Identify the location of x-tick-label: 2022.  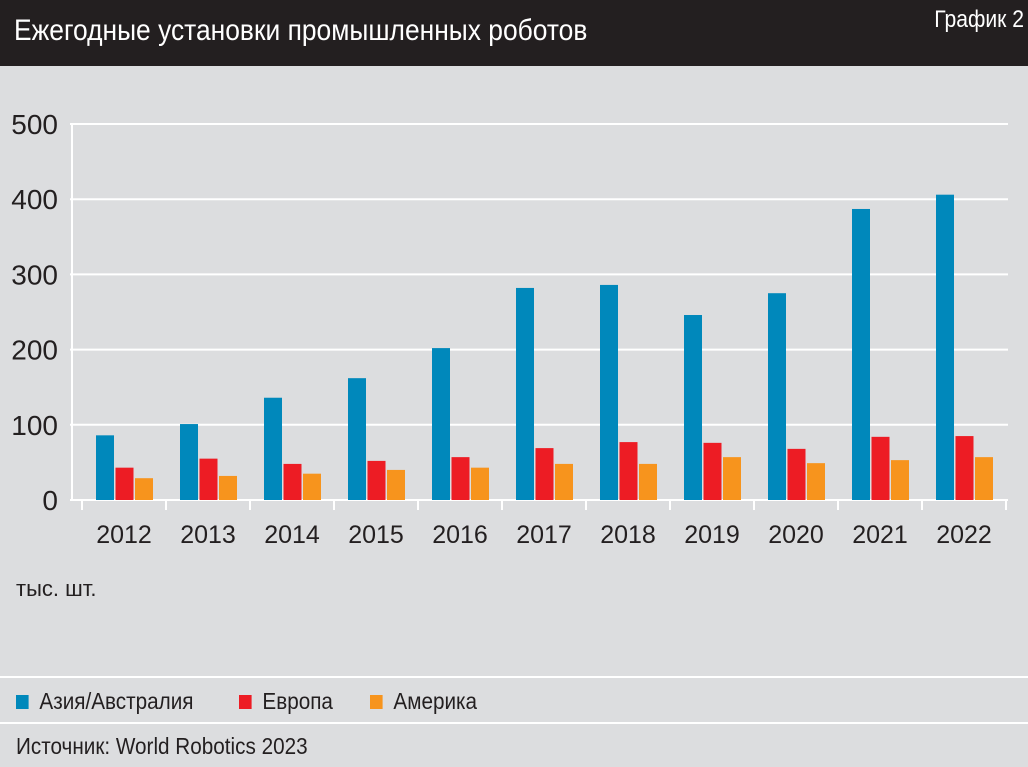
(964, 535).